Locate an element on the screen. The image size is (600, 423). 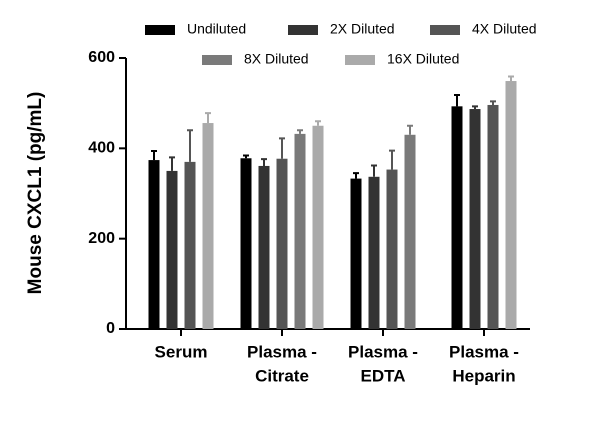
legend-label: Undiluted is located at coordinates (216, 29).